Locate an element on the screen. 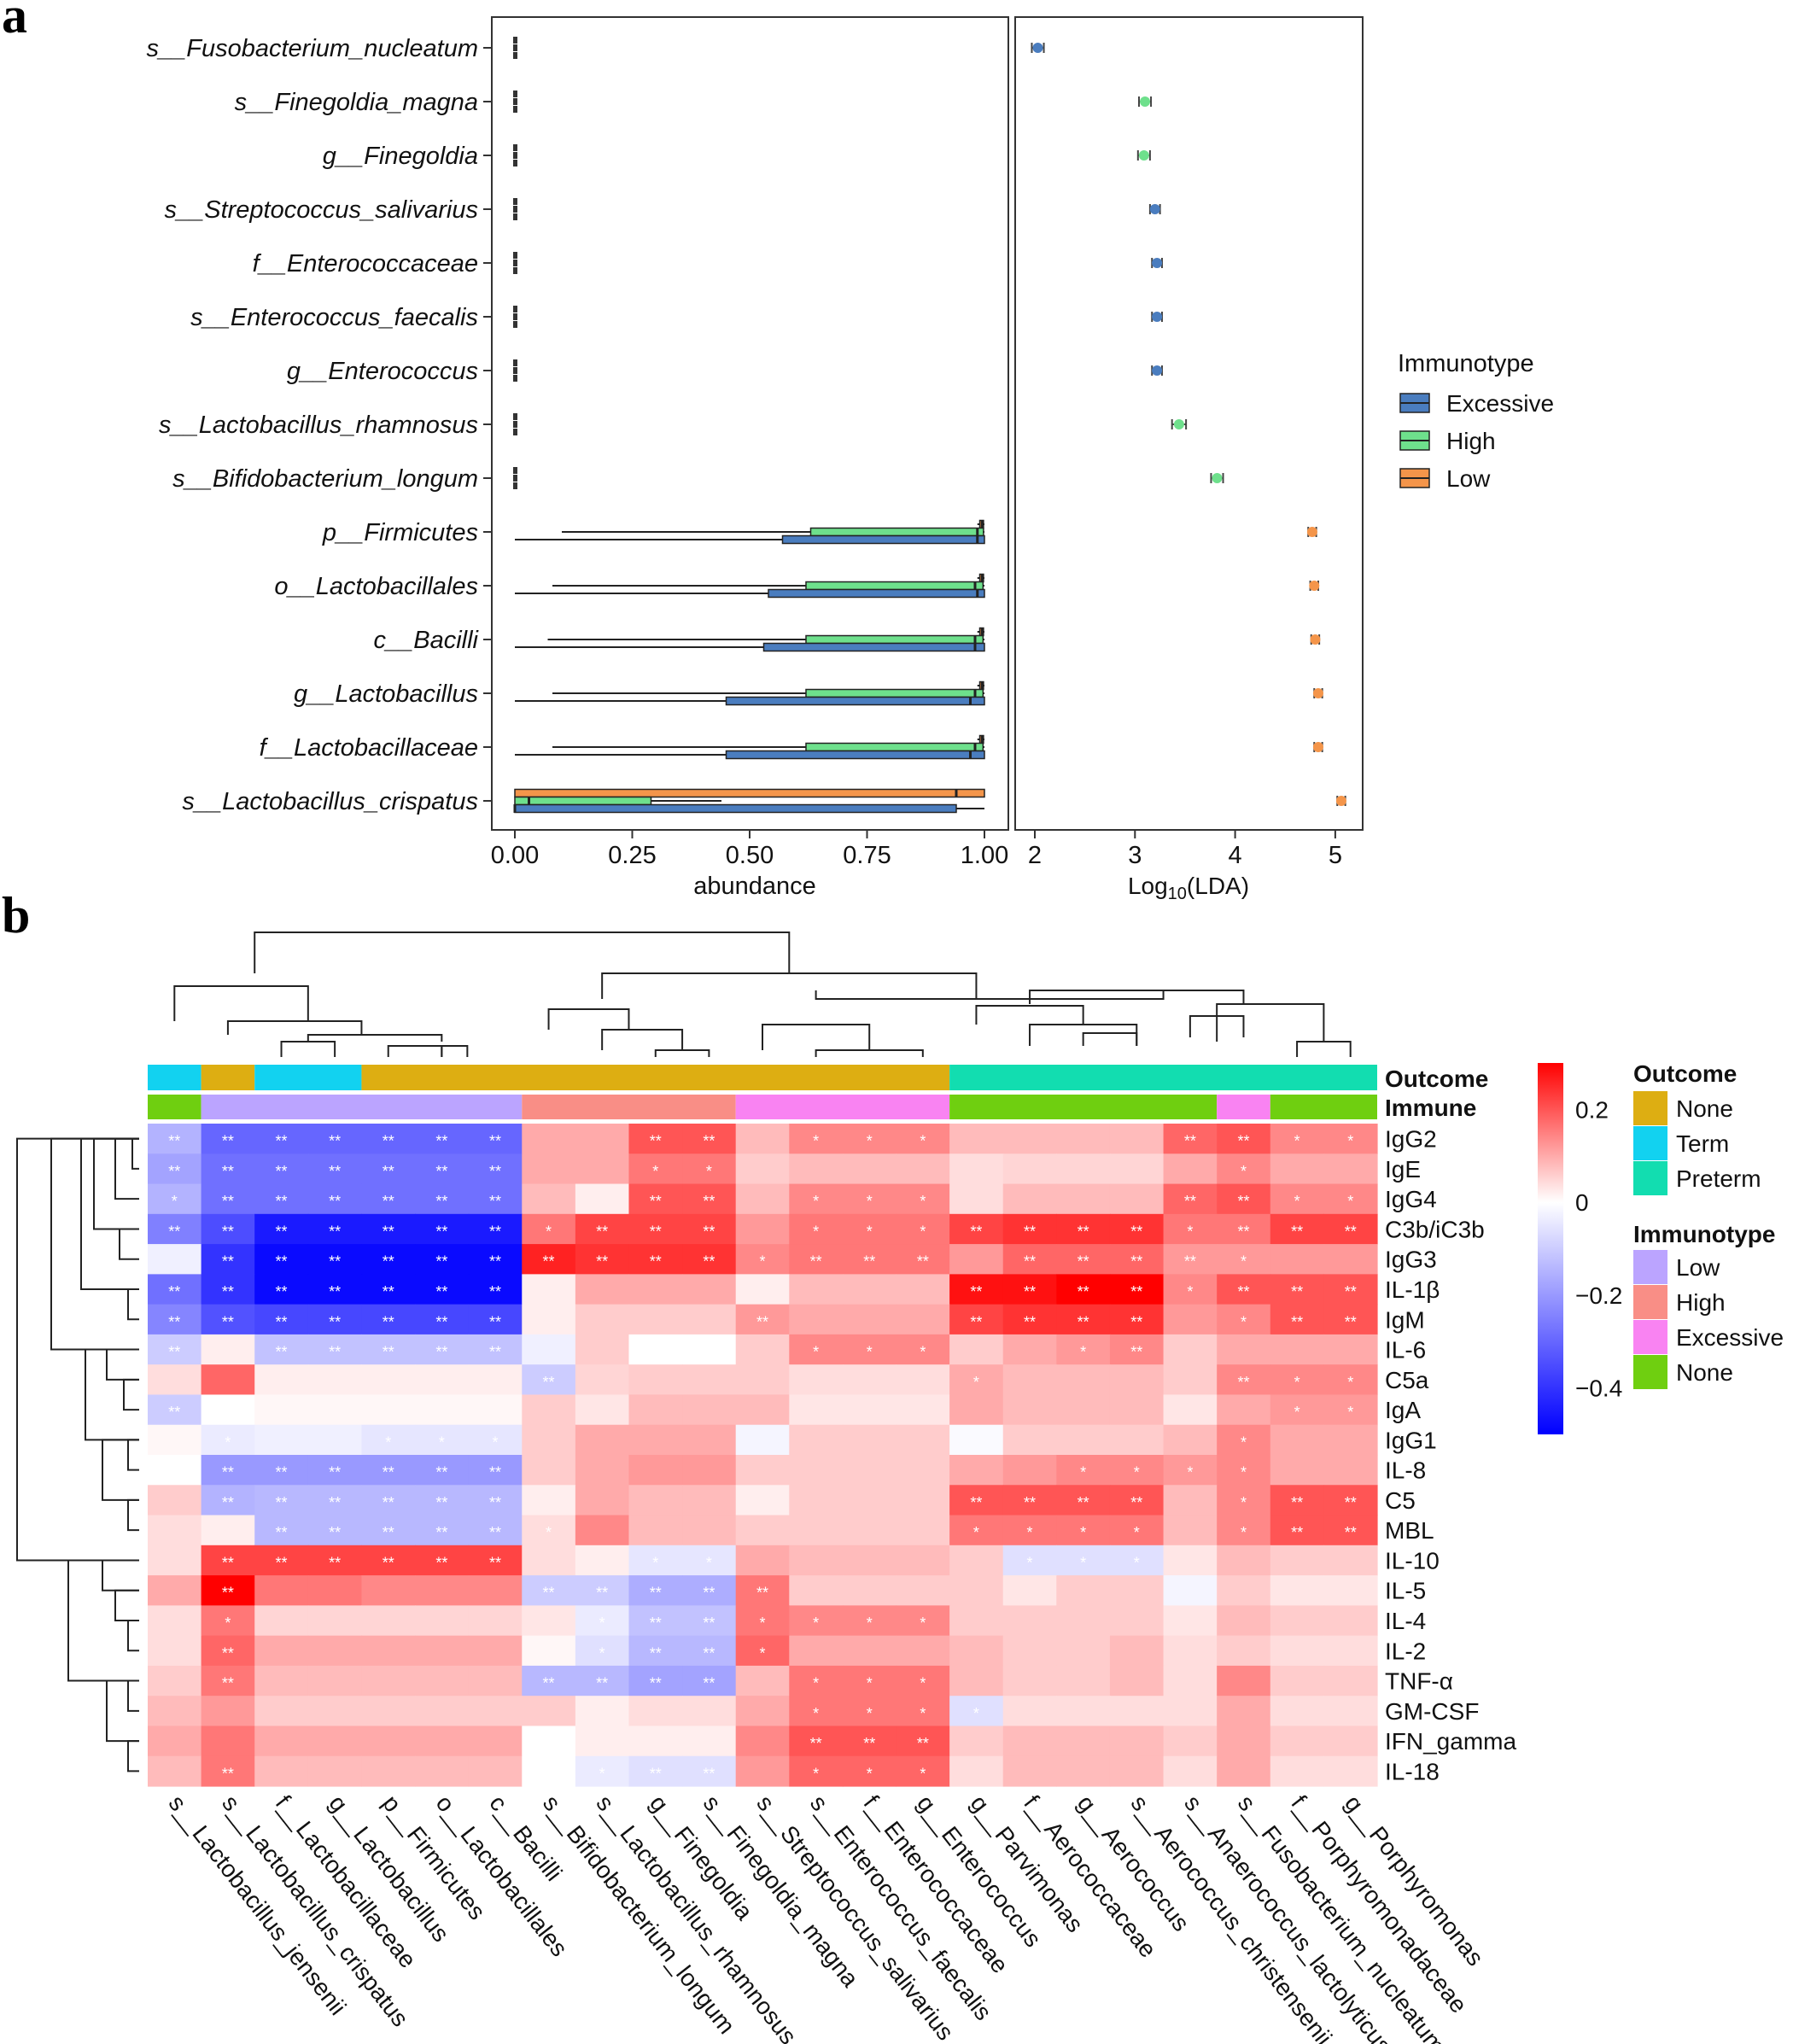  row-label: IFN_gamma is located at coordinates (1450, 1741).